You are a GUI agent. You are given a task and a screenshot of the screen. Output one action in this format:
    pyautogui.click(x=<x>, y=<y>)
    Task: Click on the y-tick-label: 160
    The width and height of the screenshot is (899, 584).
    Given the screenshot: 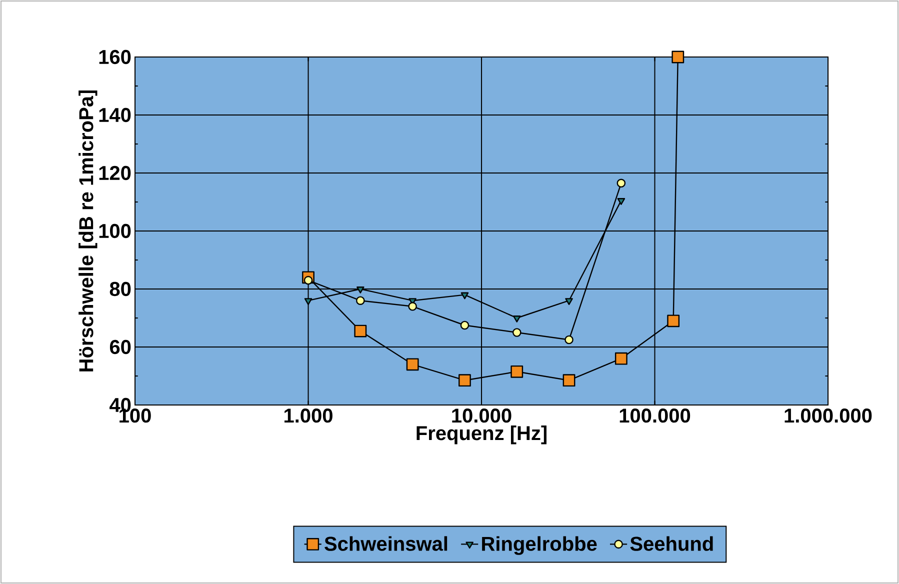 What is the action you would take?
    pyautogui.click(x=115, y=57)
    